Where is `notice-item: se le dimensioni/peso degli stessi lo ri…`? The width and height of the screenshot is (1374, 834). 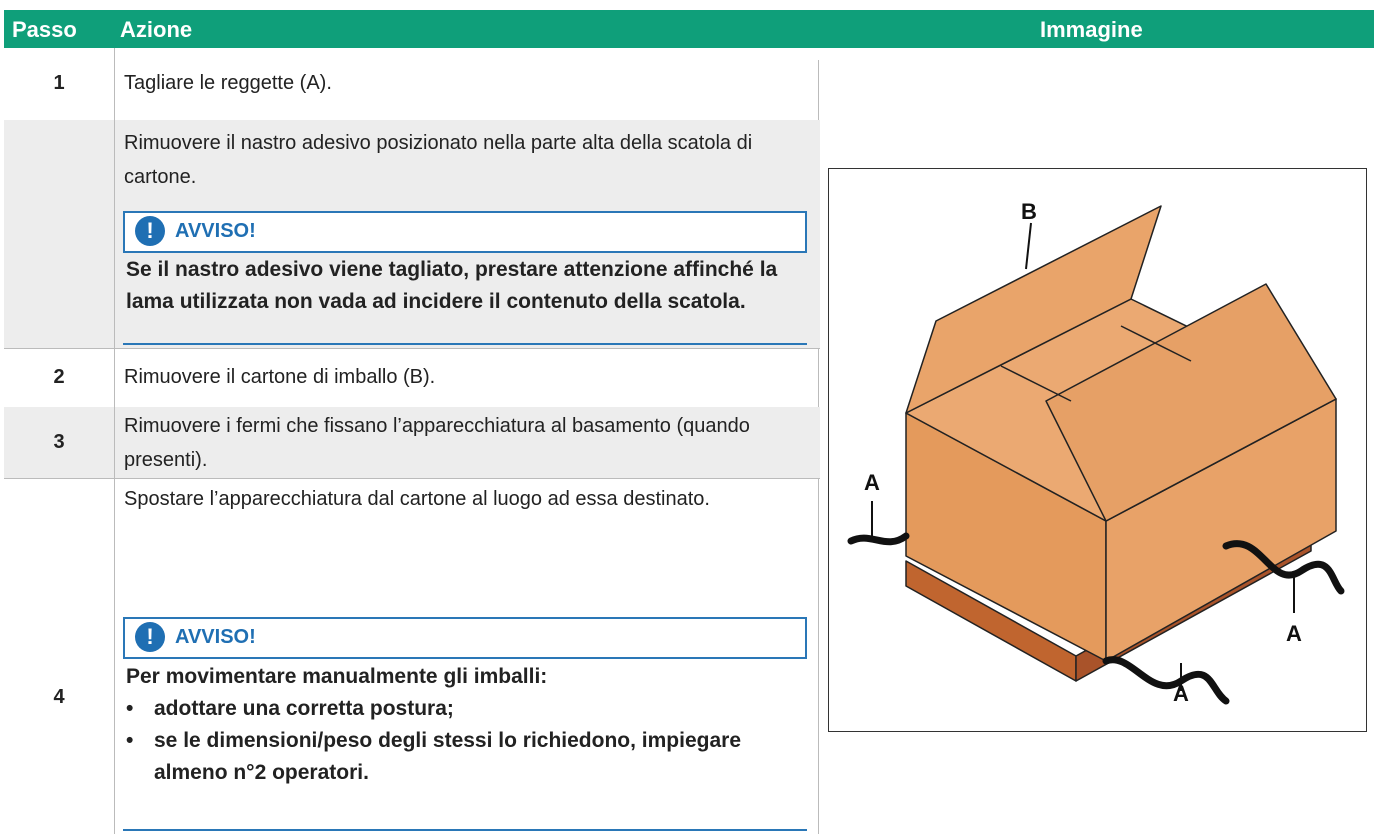 notice-item: se le dimensioni/peso degli stessi lo ri… is located at coordinates (456, 757).